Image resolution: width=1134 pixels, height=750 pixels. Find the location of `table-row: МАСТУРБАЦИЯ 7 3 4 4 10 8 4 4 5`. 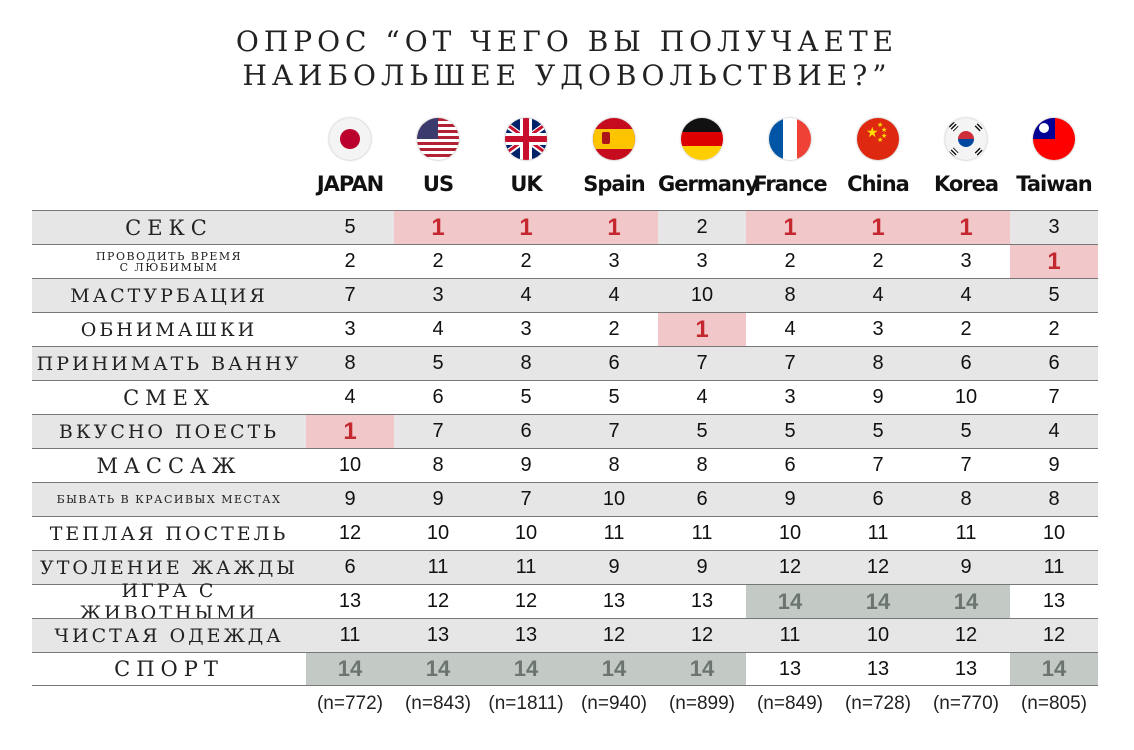

table-row: МАСТУРБАЦИЯ 7 3 4 4 10 8 4 4 5 is located at coordinates (565, 295).